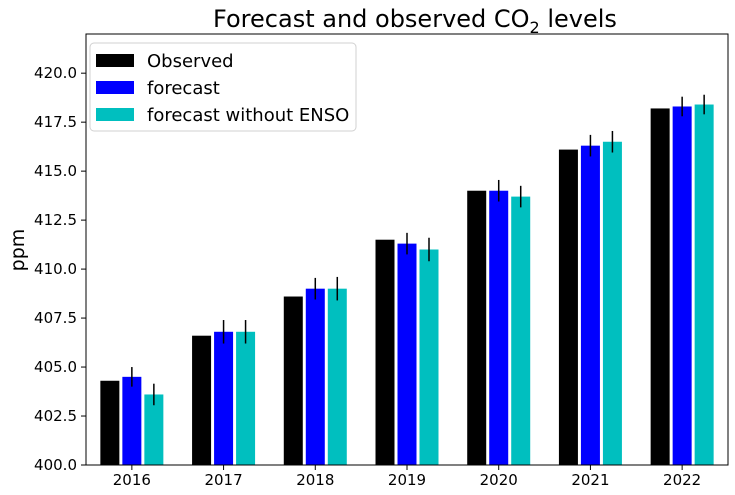 Image resolution: width=735 pixels, height=495 pixels. What do you see at coordinates (132, 420) in the screenshot?
I see `bar-forecast-2016` at bounding box center [132, 420].